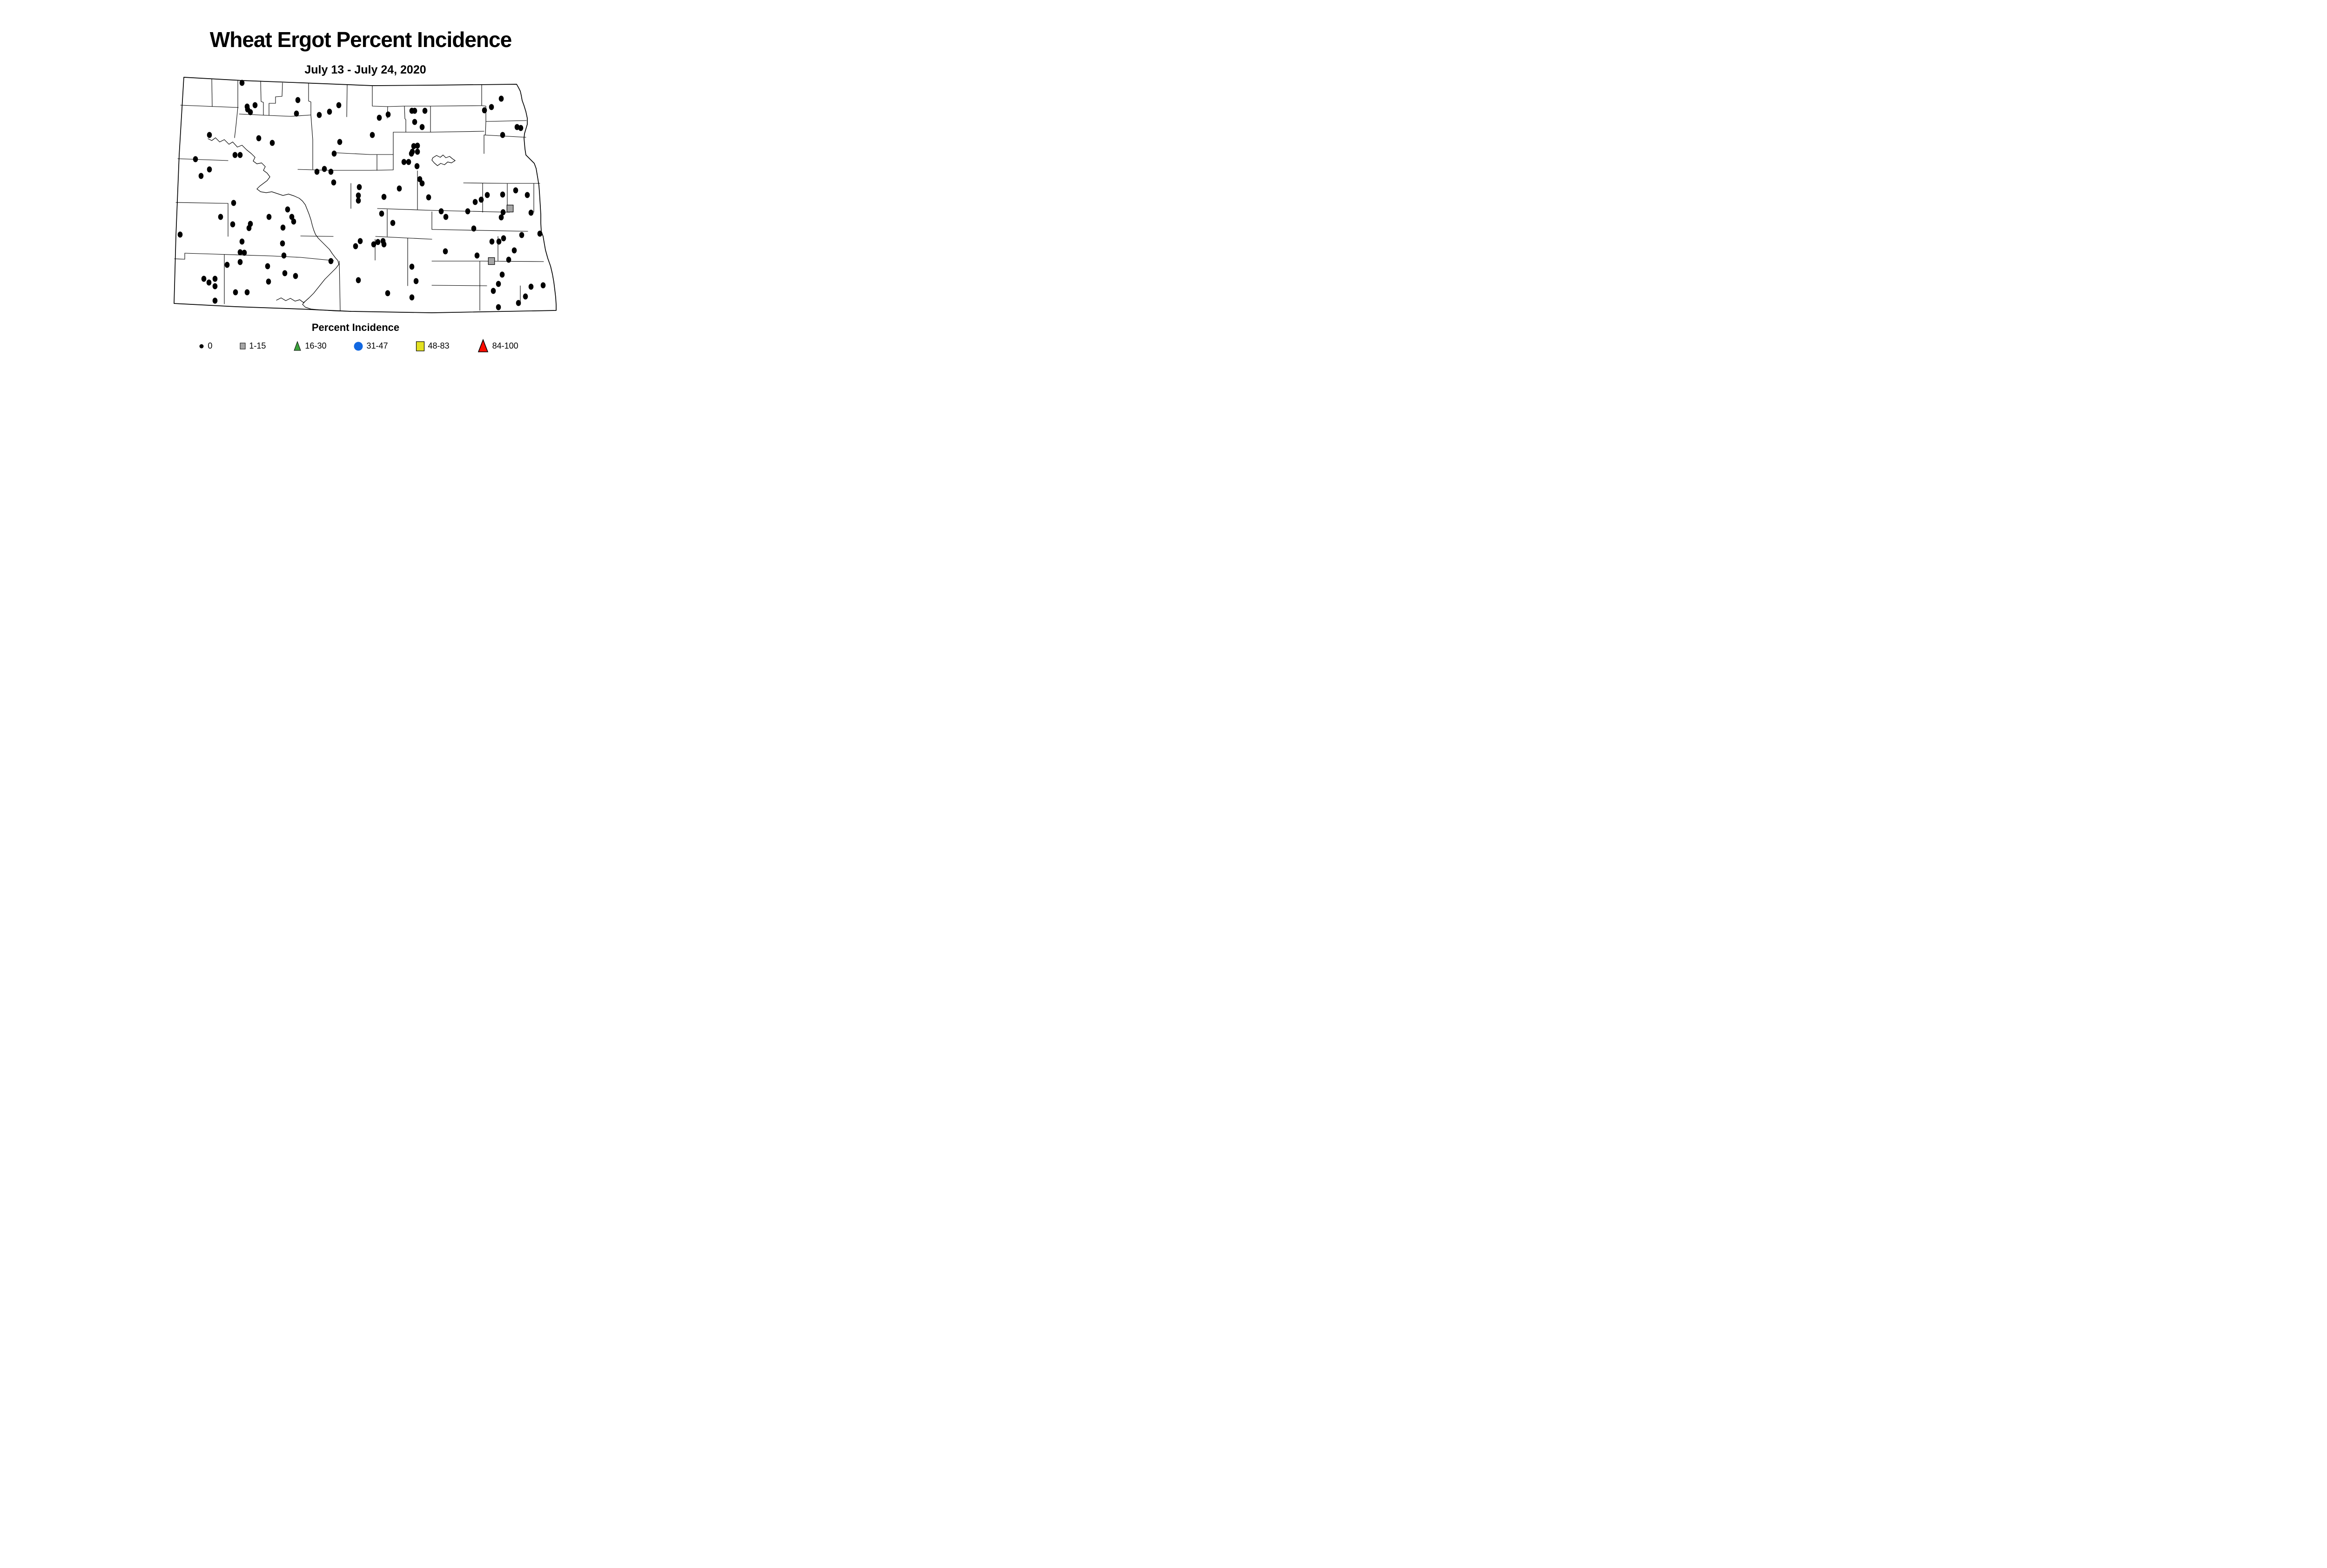  Describe the element at coordinates (316, 345) in the screenshot. I see `legend-label: 16-30` at that location.